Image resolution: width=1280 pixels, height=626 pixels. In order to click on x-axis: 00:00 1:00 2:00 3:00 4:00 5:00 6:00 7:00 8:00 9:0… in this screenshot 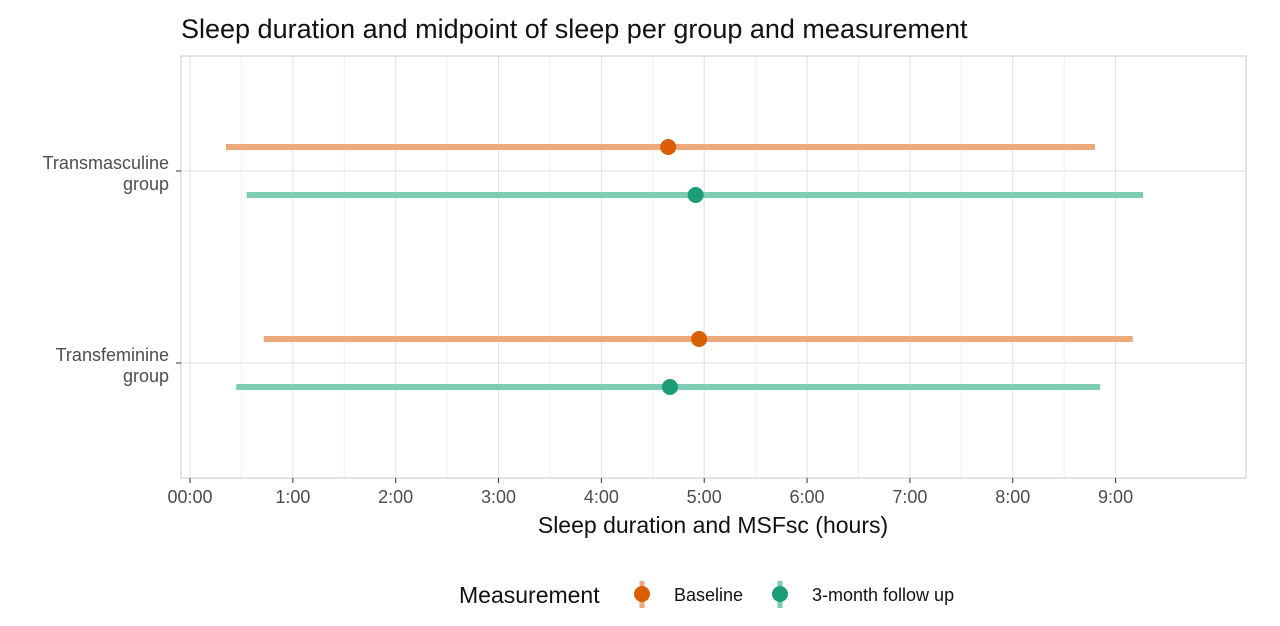, I will do `click(650, 492)`.